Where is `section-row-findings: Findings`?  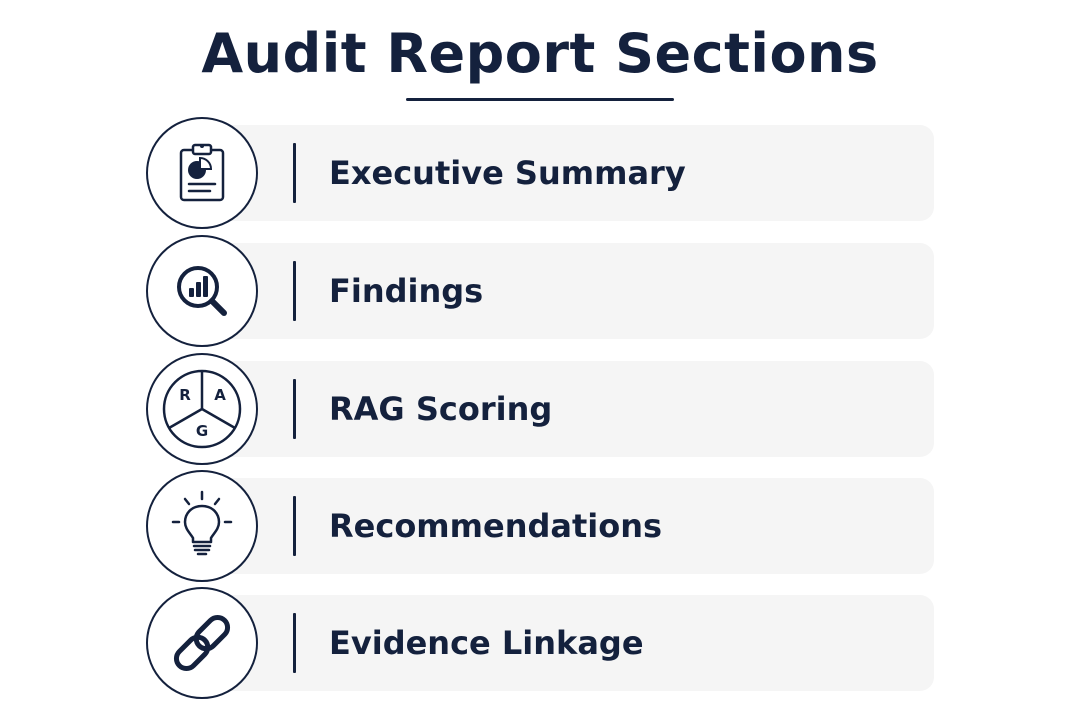 section-row-findings: Findings is located at coordinates (541, 291).